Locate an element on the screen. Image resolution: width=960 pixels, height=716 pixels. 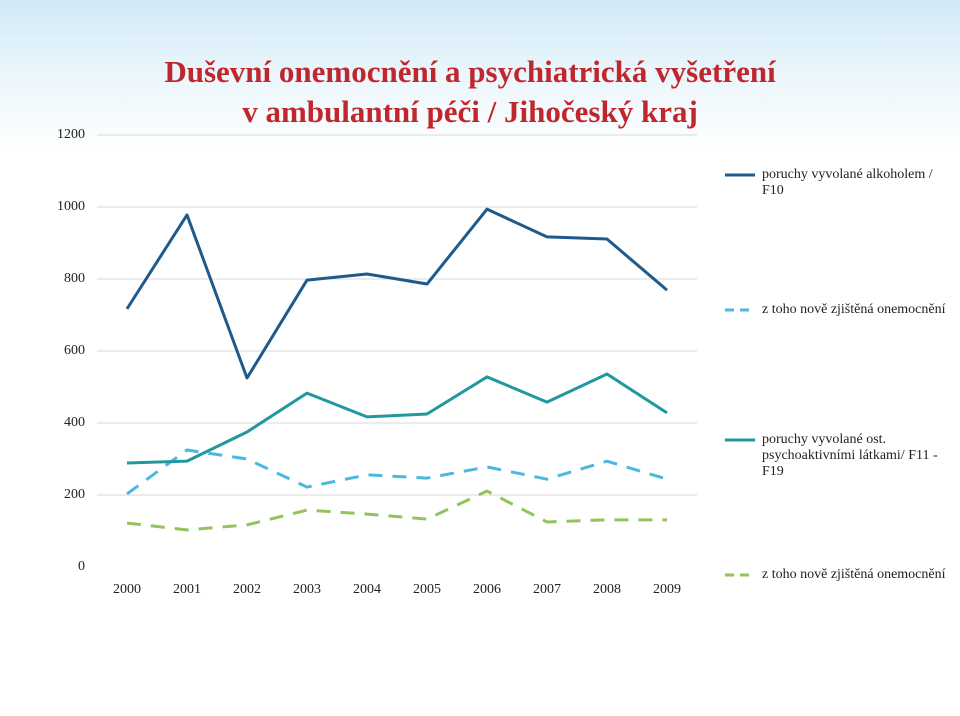
x-tick-label: 2005 is located at coordinates (427, 589).